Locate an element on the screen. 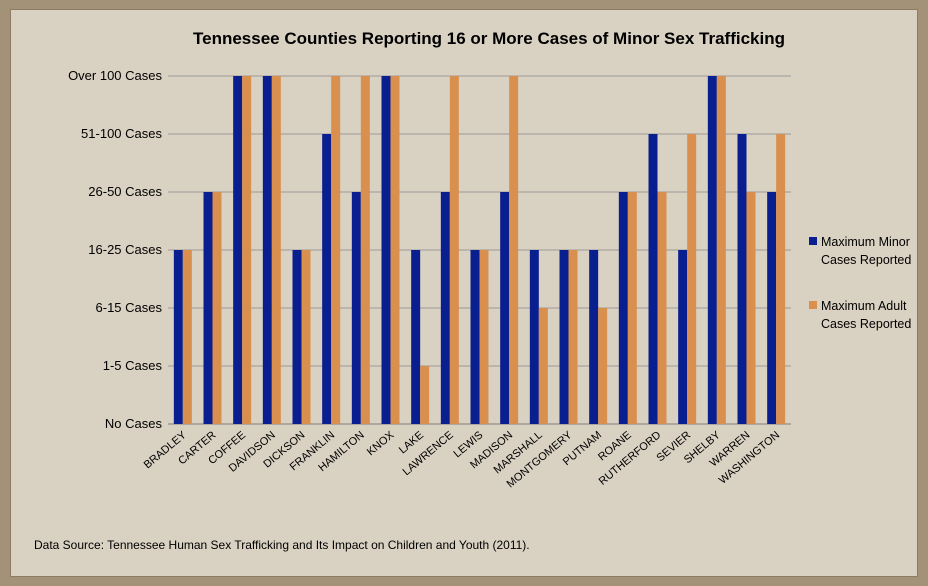  bar-adult-hamilton is located at coordinates (365, 250).